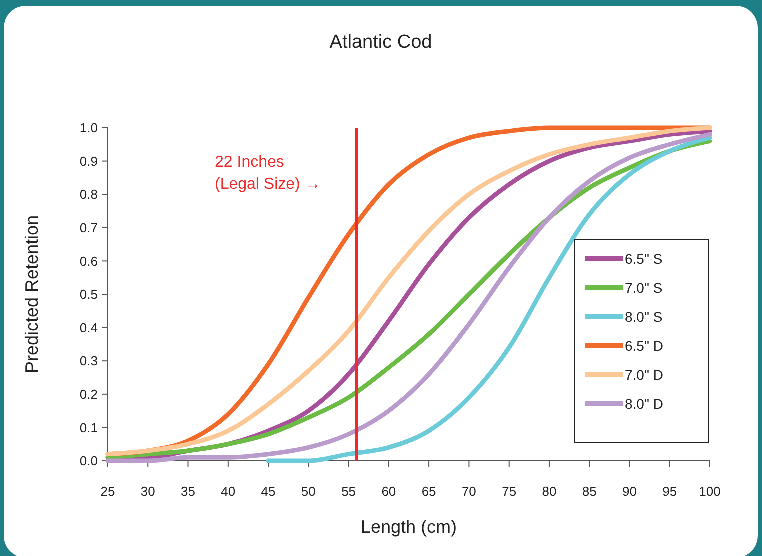  What do you see at coordinates (32, 294) in the screenshot?
I see `y-axis-title: Predicted Retention` at bounding box center [32, 294].